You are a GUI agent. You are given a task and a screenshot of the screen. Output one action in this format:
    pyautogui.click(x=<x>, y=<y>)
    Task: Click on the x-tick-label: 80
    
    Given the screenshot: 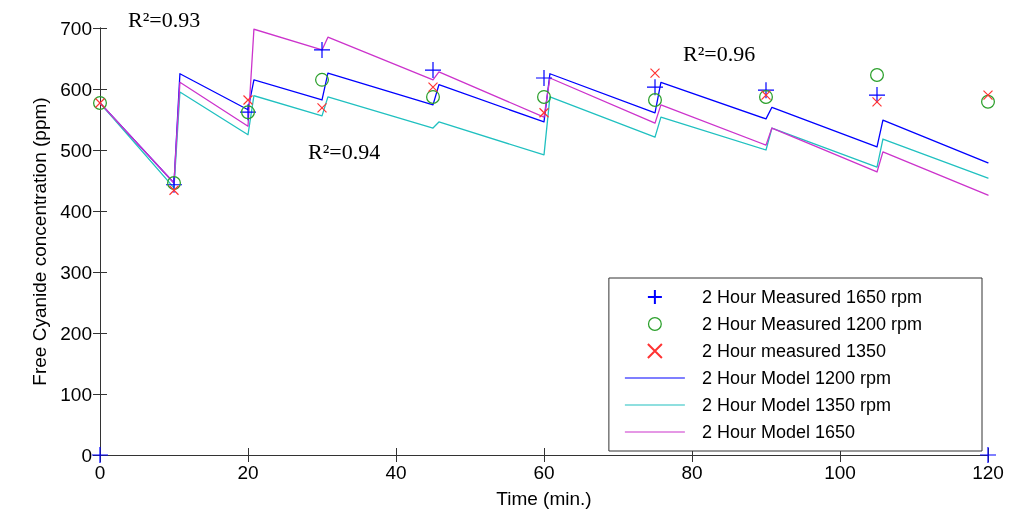 What is the action you would take?
    pyautogui.click(x=692, y=472)
    